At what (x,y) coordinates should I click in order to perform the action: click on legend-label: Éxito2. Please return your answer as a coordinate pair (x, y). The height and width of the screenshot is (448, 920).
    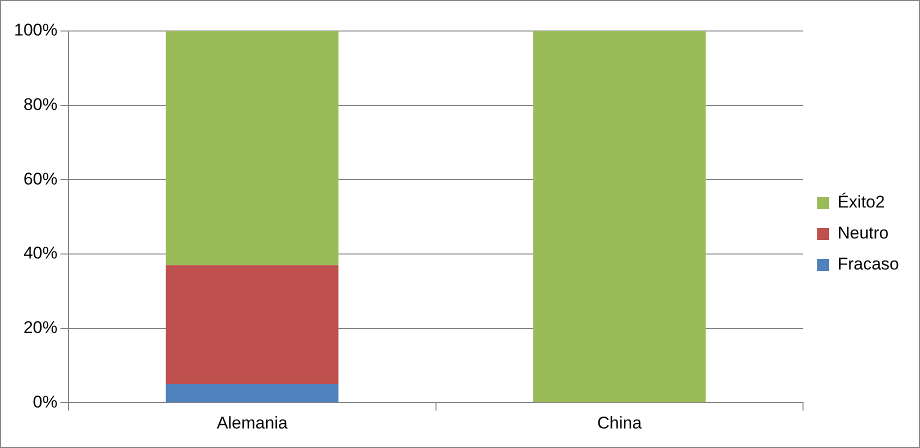
    Looking at the image, I should click on (861, 202).